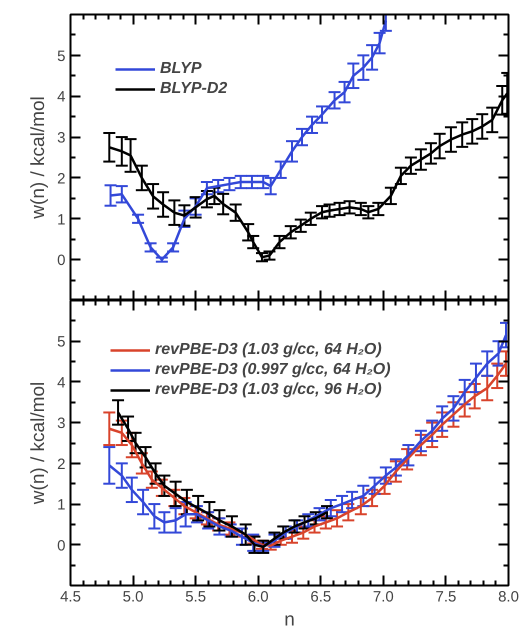 This screenshot has width=522, height=633. I want to click on x-tick-label: 8.0, so click(508, 597).